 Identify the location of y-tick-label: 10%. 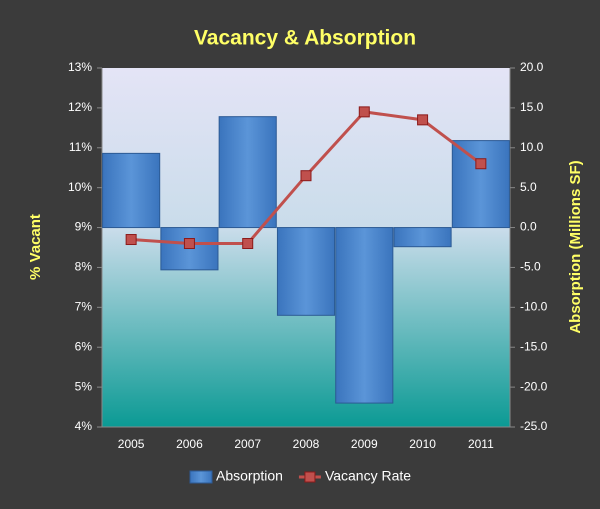
(80, 187).